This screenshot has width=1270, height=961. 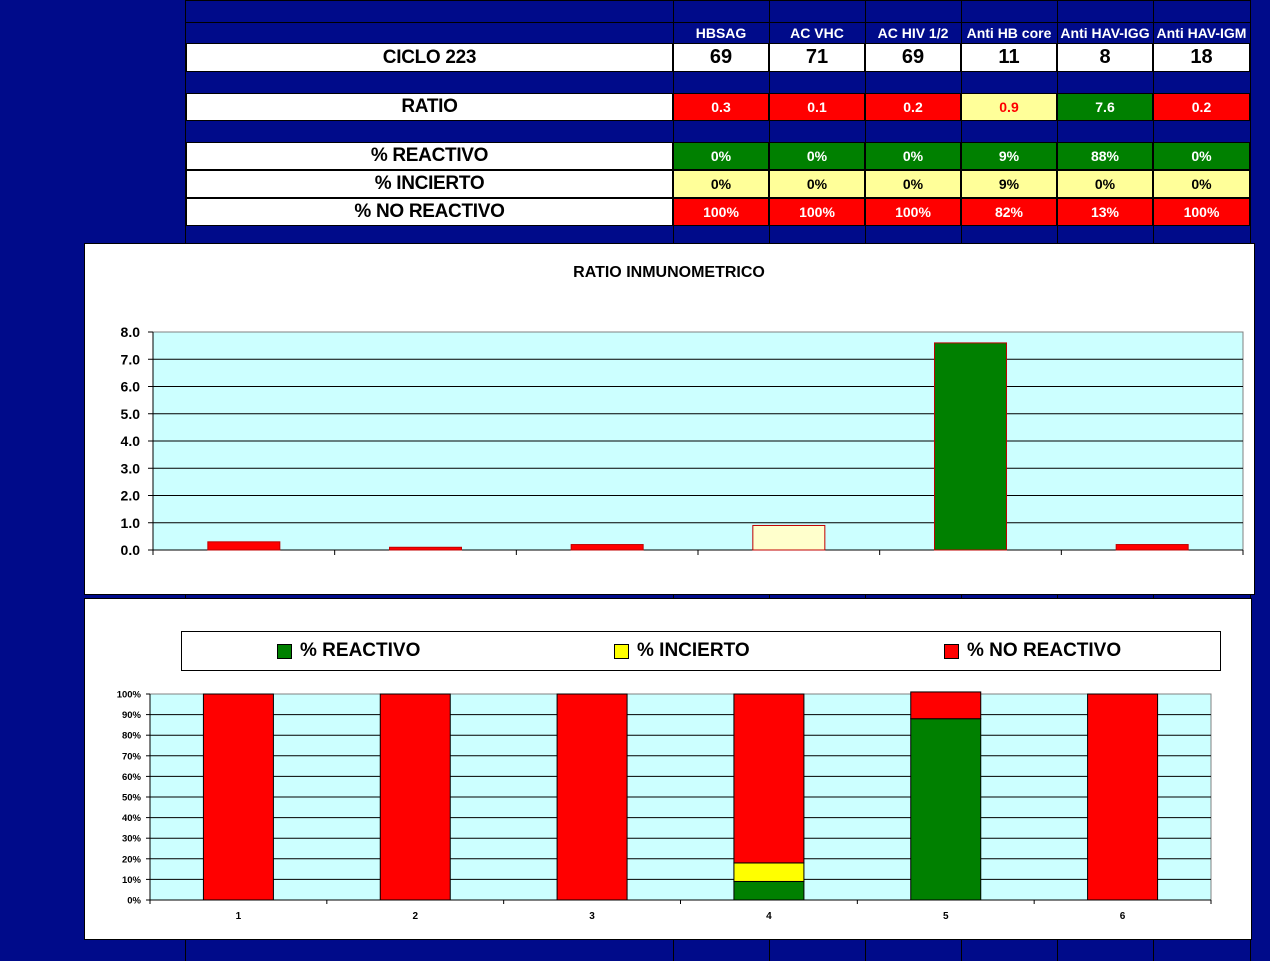 What do you see at coordinates (132, 777) in the screenshot?
I see `y-tick-label: 60%` at bounding box center [132, 777].